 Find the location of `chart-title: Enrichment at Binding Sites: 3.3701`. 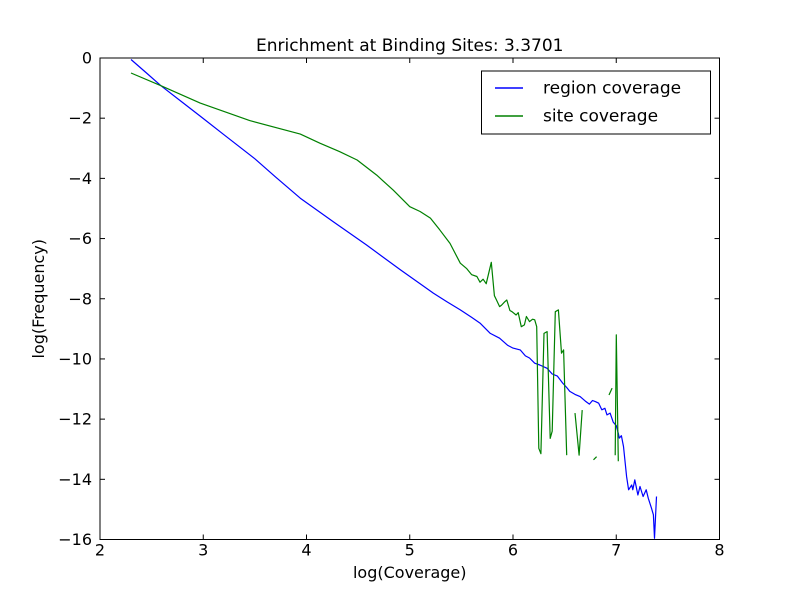

chart-title: Enrichment at Binding Sites: 3.3701 is located at coordinates (409, 46).